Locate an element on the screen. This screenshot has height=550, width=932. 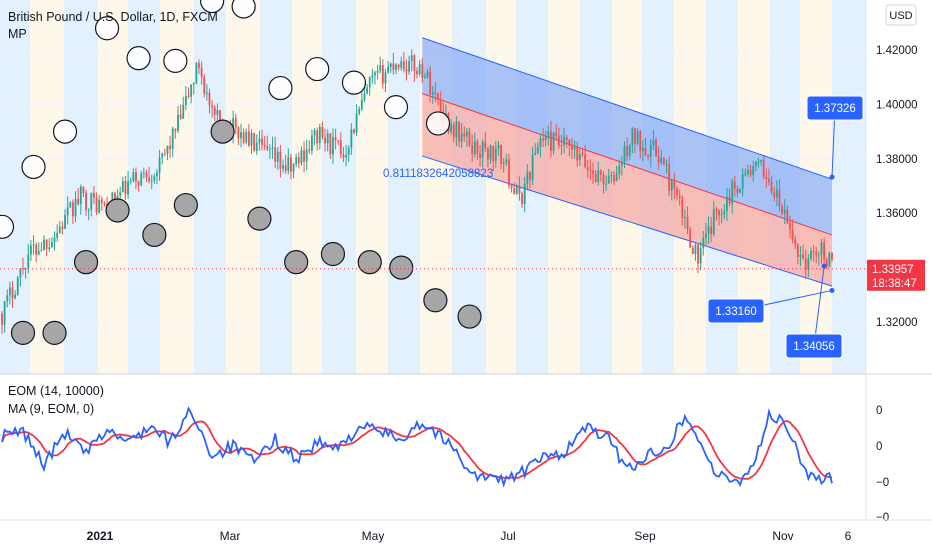
time-tick-label: 6 is located at coordinates (848, 536).